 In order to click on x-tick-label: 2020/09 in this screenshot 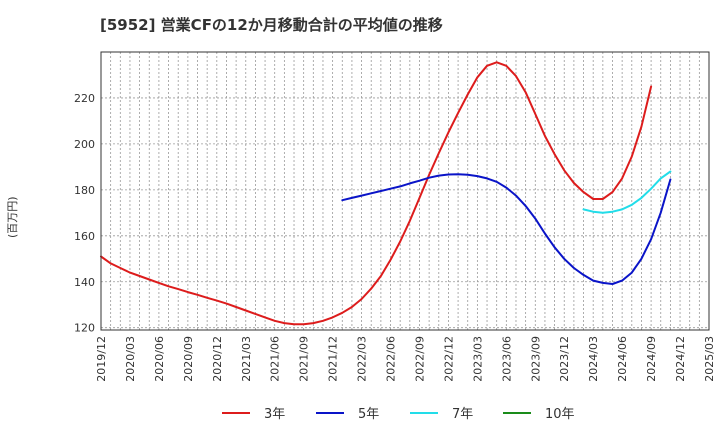, I will do `click(188, 359)`.